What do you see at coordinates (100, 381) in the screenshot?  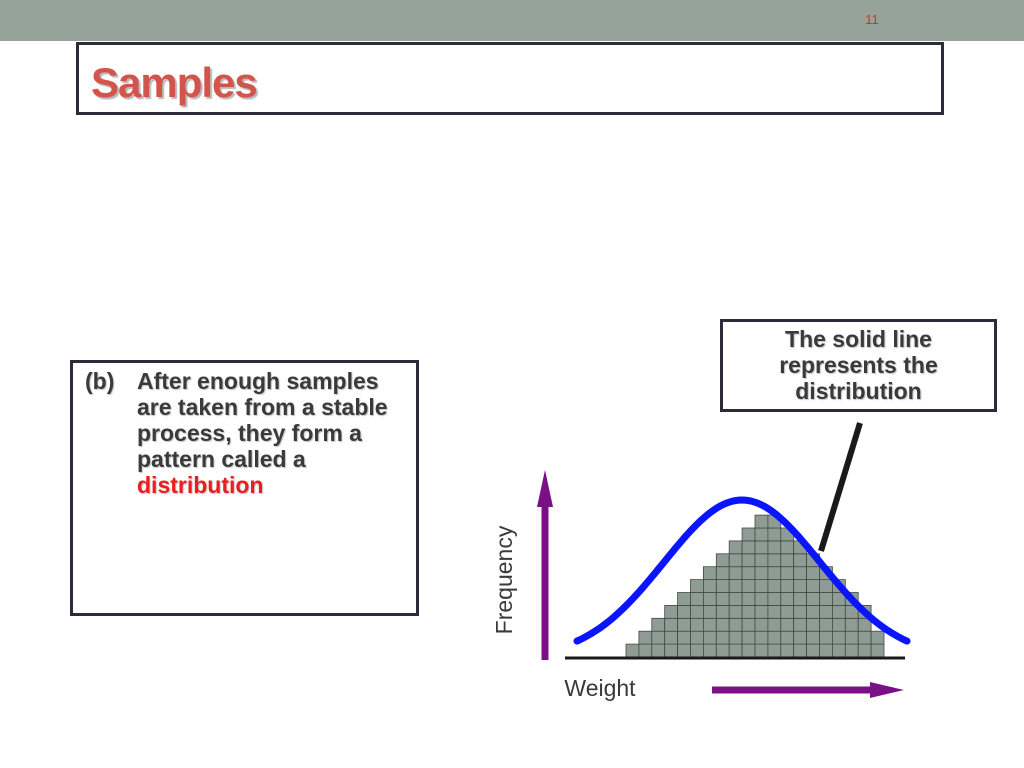 I see `item-marker: (b)` at bounding box center [100, 381].